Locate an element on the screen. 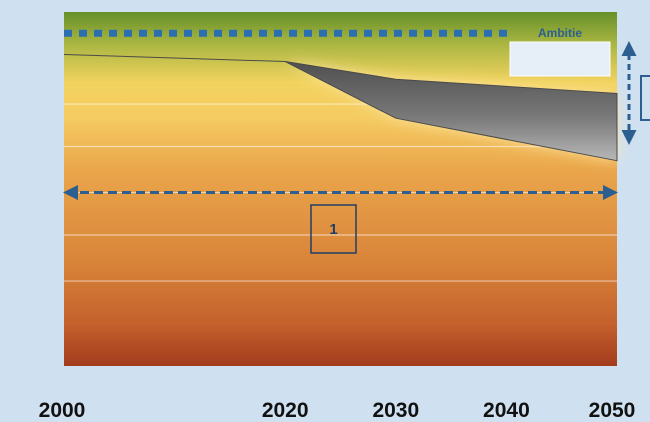  ambition-label-box is located at coordinates (560, 59).